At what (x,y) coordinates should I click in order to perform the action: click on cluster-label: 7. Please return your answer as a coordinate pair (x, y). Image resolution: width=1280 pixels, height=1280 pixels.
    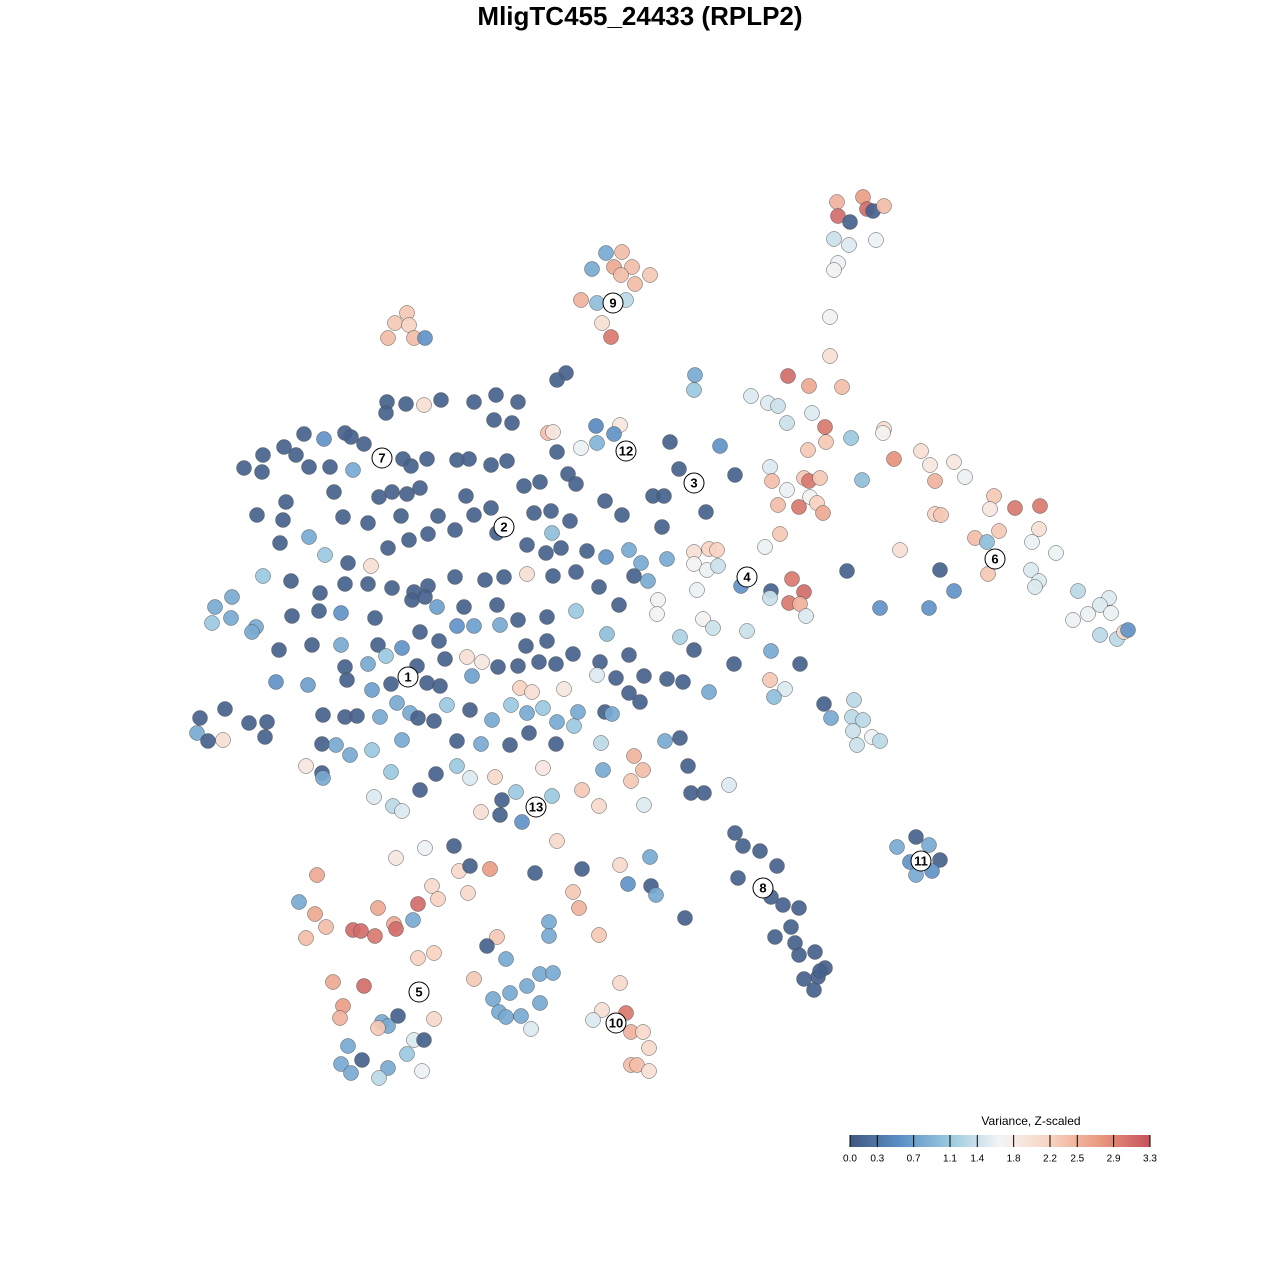
    Looking at the image, I should click on (381, 457).